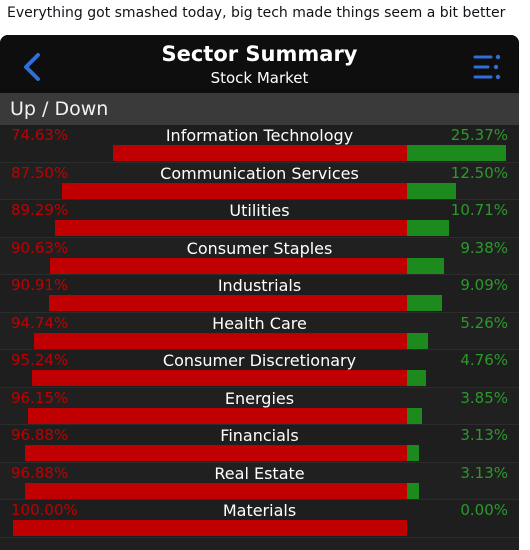 The height and width of the screenshot is (550, 530). Describe the element at coordinates (259, 285) in the screenshot. I see `sector-name: Industrials` at that location.